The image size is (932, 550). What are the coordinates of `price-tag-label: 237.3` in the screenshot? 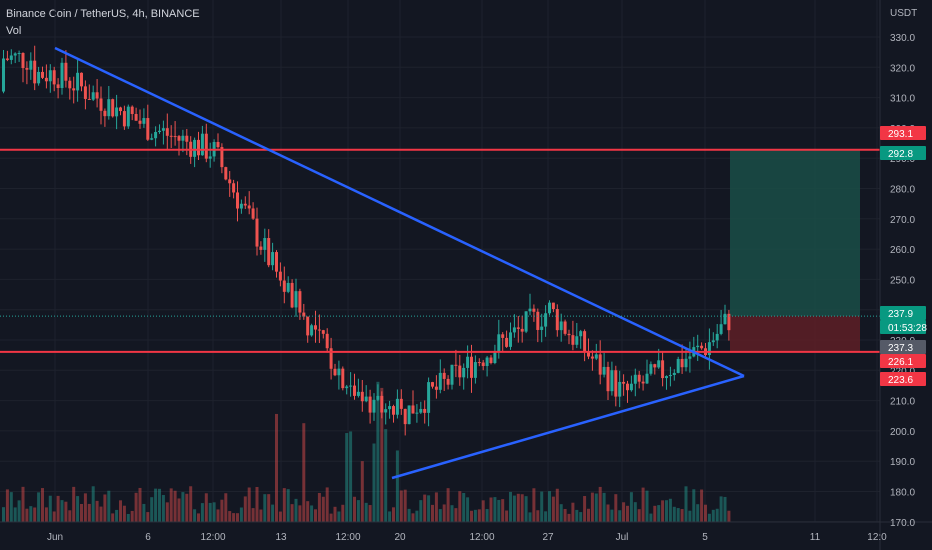 It's located at (900, 348).